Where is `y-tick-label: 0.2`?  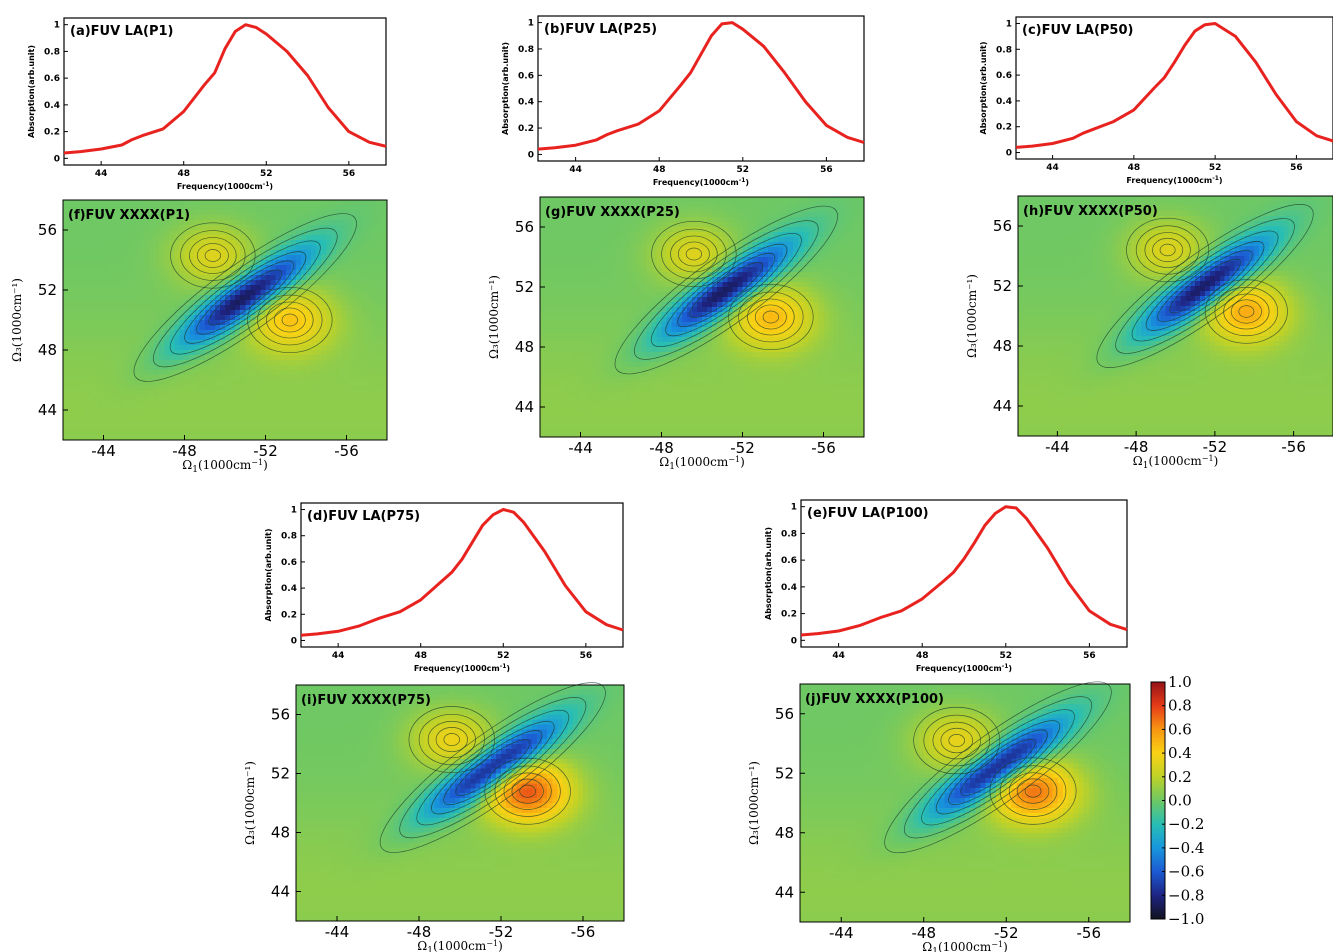 y-tick-label: 0.2 is located at coordinates (789, 615).